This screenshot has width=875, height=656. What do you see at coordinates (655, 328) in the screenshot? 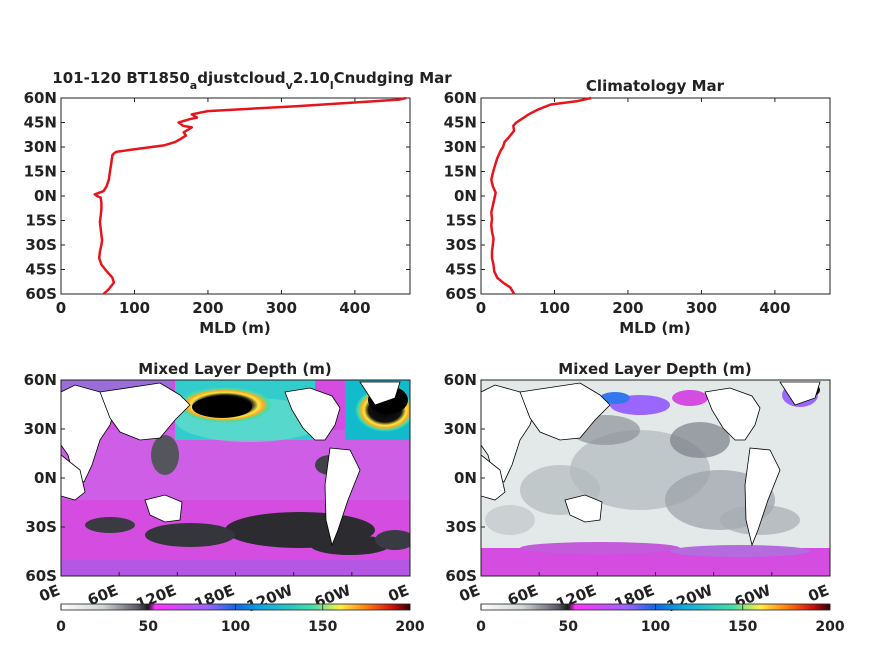
I see `panel2-xlabel: MLD (m)` at bounding box center [655, 328].